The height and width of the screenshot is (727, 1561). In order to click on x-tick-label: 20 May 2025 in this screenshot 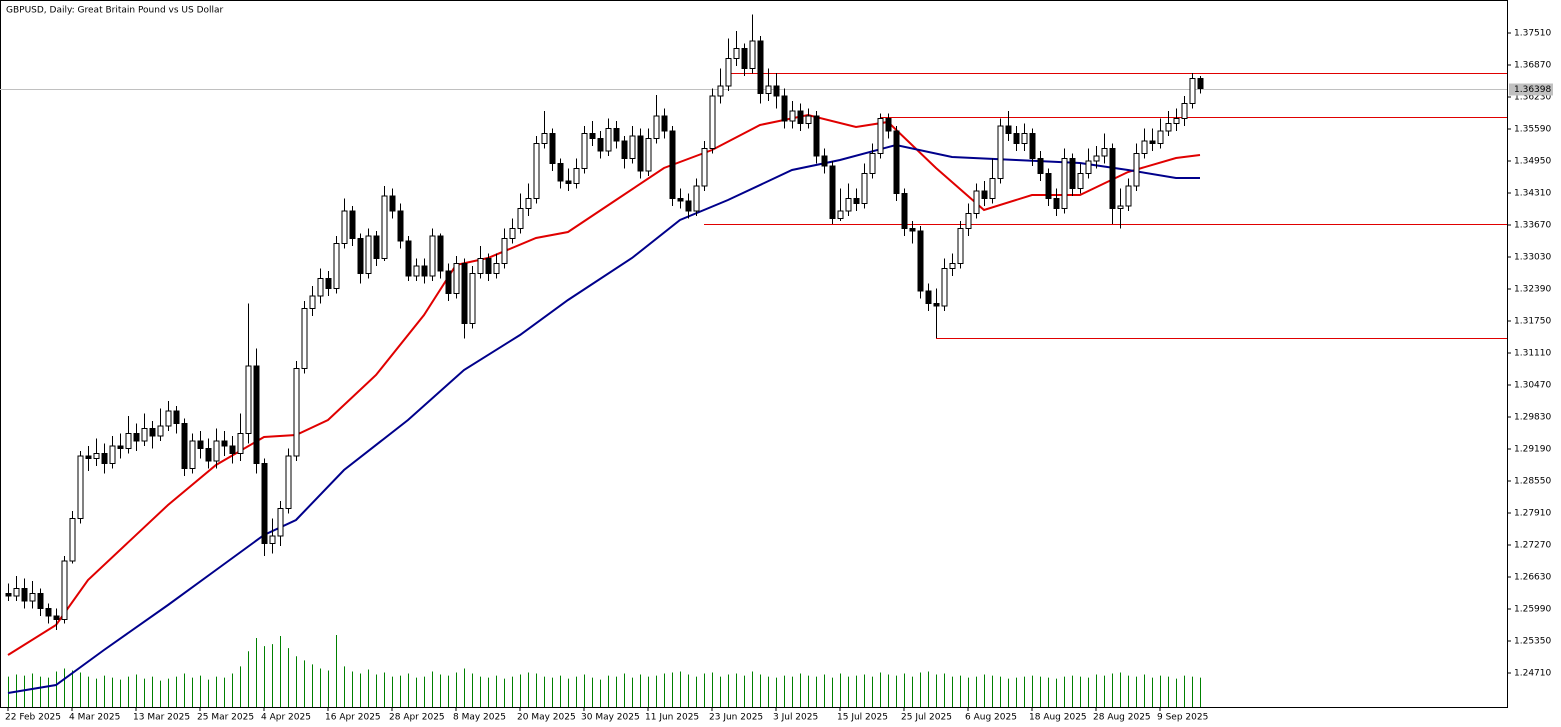, I will do `click(546, 718)`.